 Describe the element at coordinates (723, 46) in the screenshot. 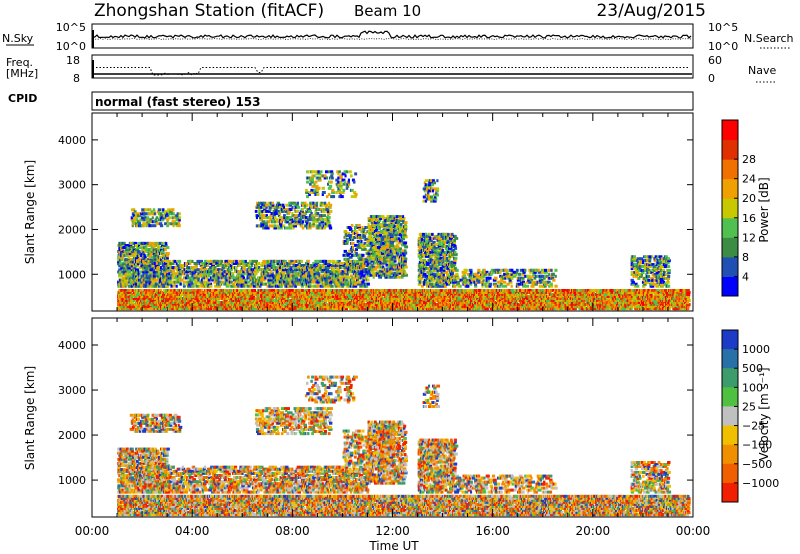

I see `nsearch-tick-bottom: 10^0` at that location.